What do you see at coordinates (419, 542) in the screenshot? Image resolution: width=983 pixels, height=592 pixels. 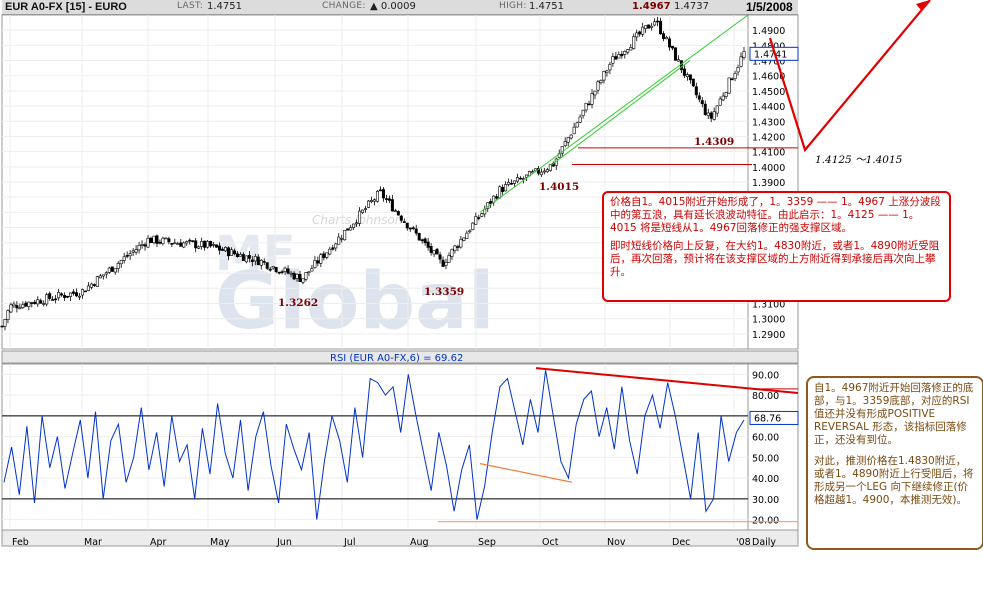 I see `x-tick-label: Aug` at bounding box center [419, 542].